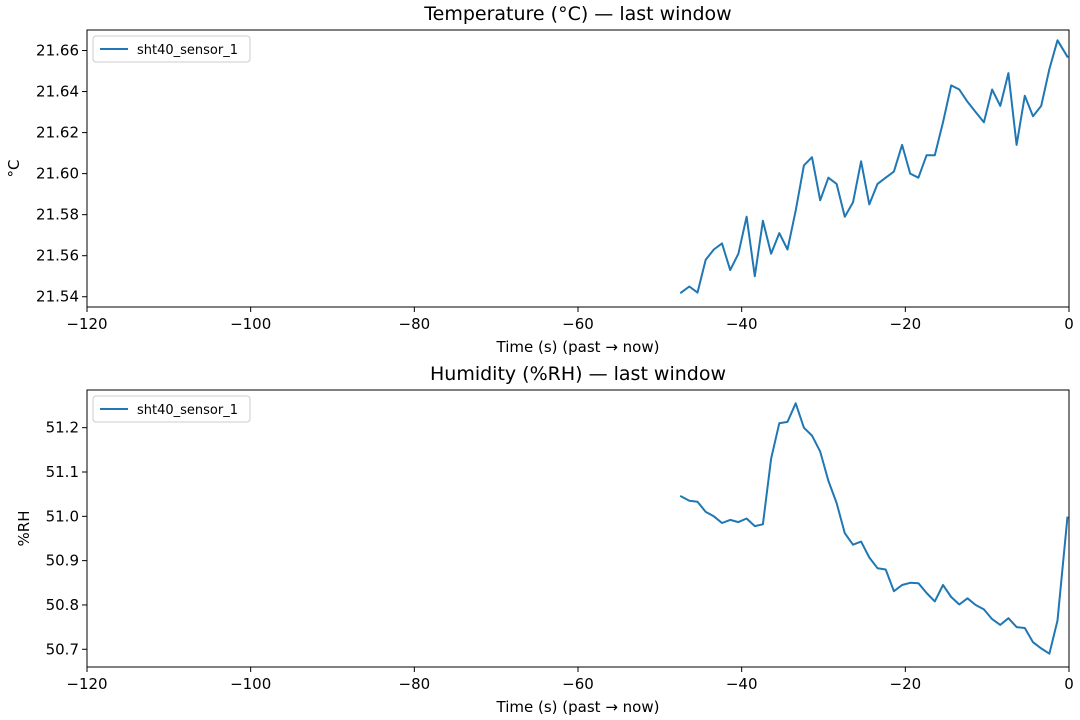 The width and height of the screenshot is (1080, 720). Describe the element at coordinates (62, 428) in the screenshot. I see `y-tick-label: 51.2` at that location.